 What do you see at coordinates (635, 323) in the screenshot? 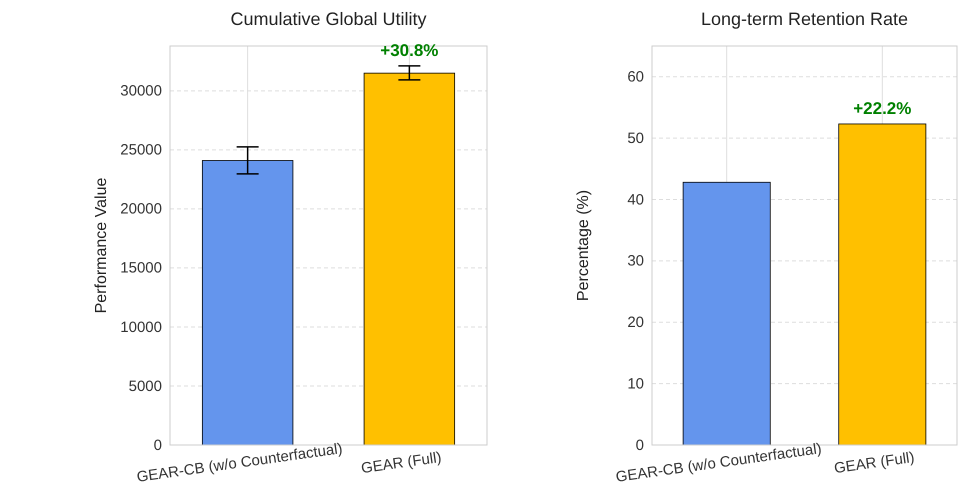
I see `y-tick-label: 20` at bounding box center [635, 323].